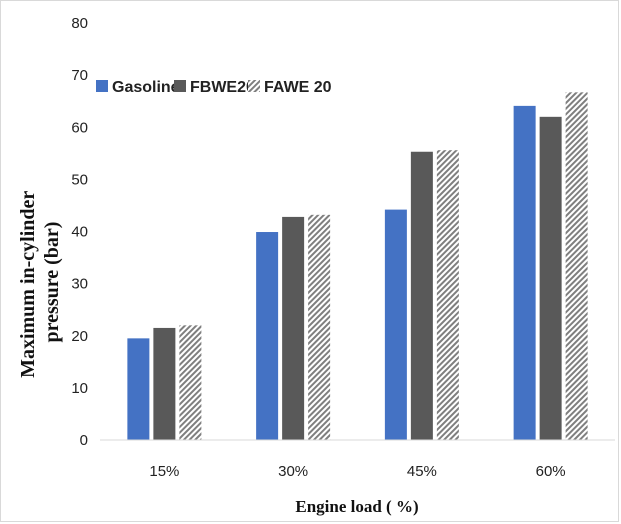 The image size is (621, 524). I want to click on x-axis-ticks: 15% 30% 45% 60%, so click(357, 471).